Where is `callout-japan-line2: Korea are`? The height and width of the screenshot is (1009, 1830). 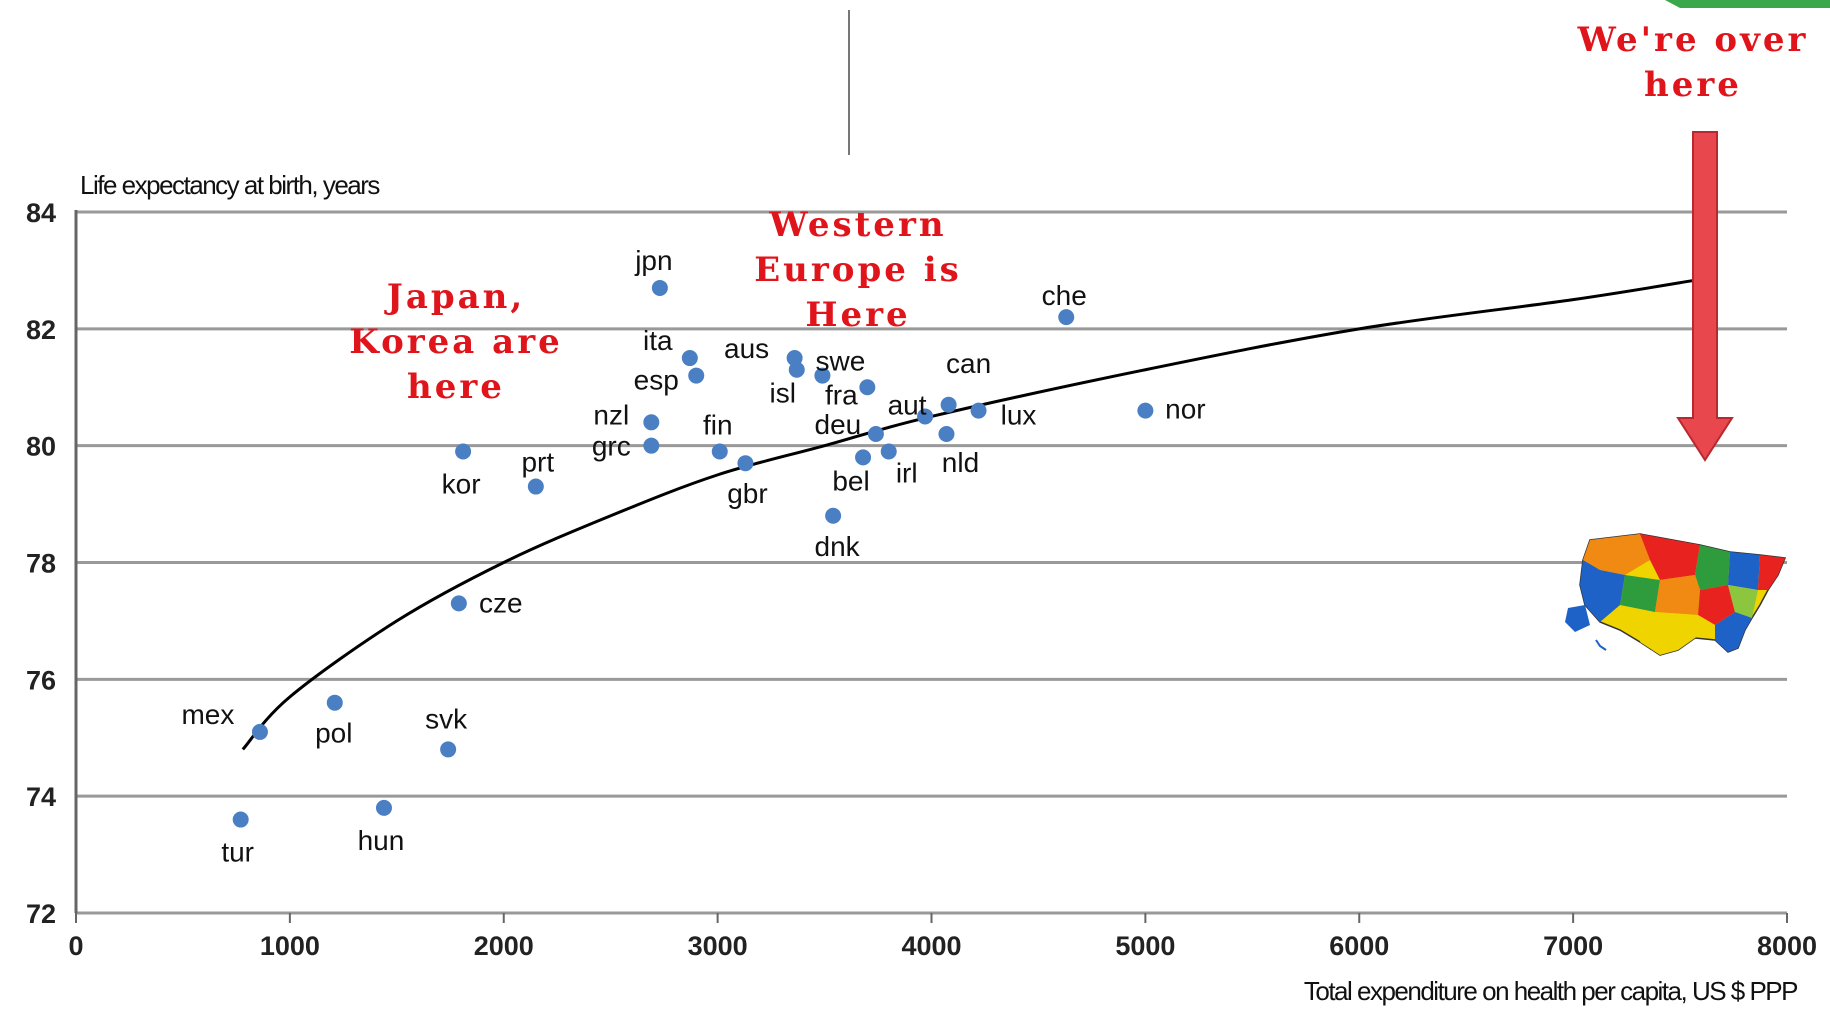 callout-japan-line2: Korea are is located at coordinates (455, 342).